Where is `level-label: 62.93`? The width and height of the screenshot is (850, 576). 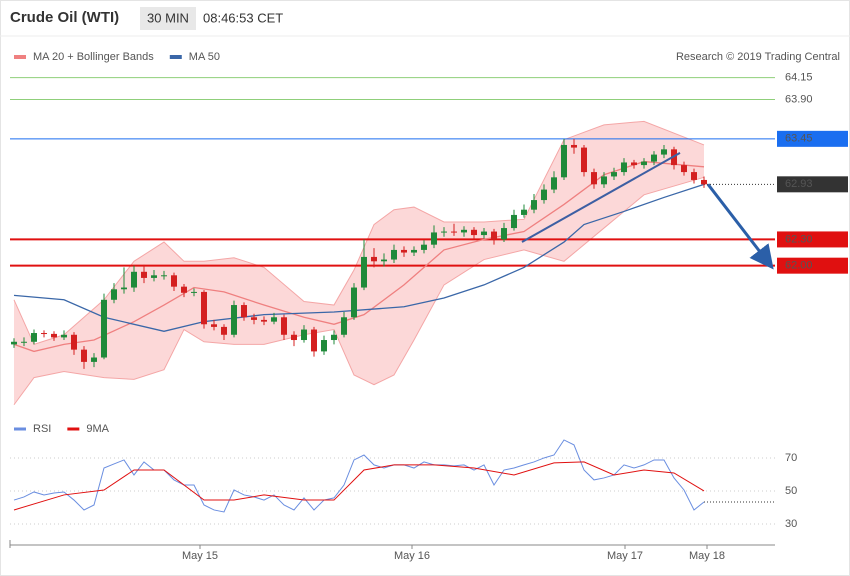
level-label: 62.93 is located at coordinates (799, 184).